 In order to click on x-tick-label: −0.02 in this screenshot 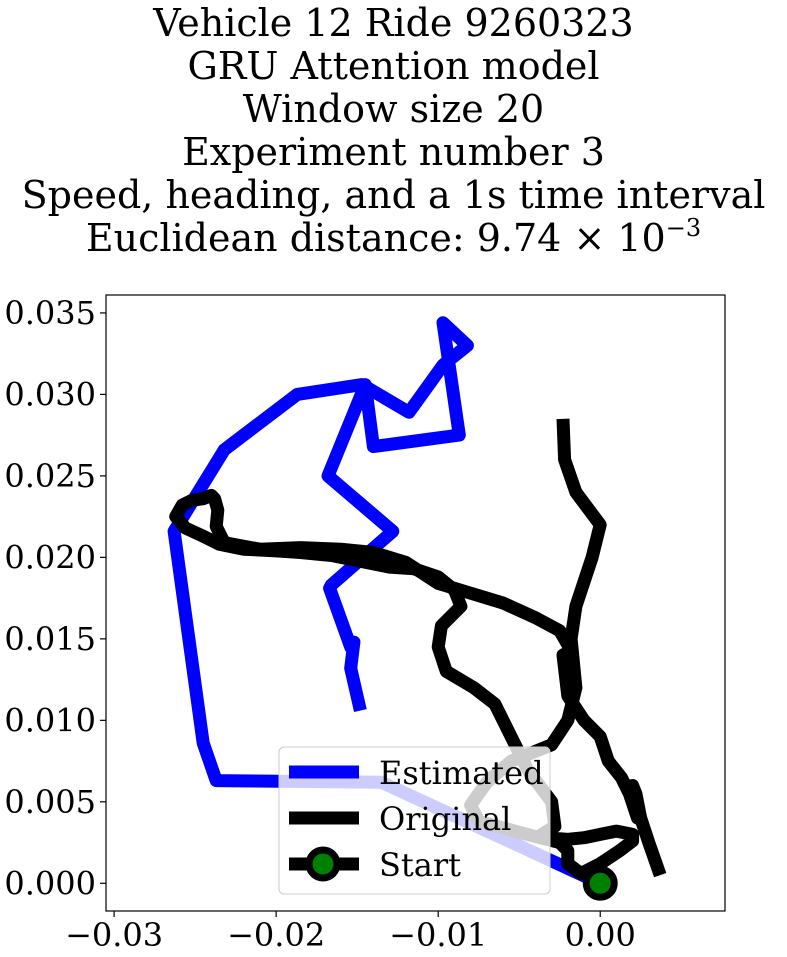, I will do `click(276, 935)`.